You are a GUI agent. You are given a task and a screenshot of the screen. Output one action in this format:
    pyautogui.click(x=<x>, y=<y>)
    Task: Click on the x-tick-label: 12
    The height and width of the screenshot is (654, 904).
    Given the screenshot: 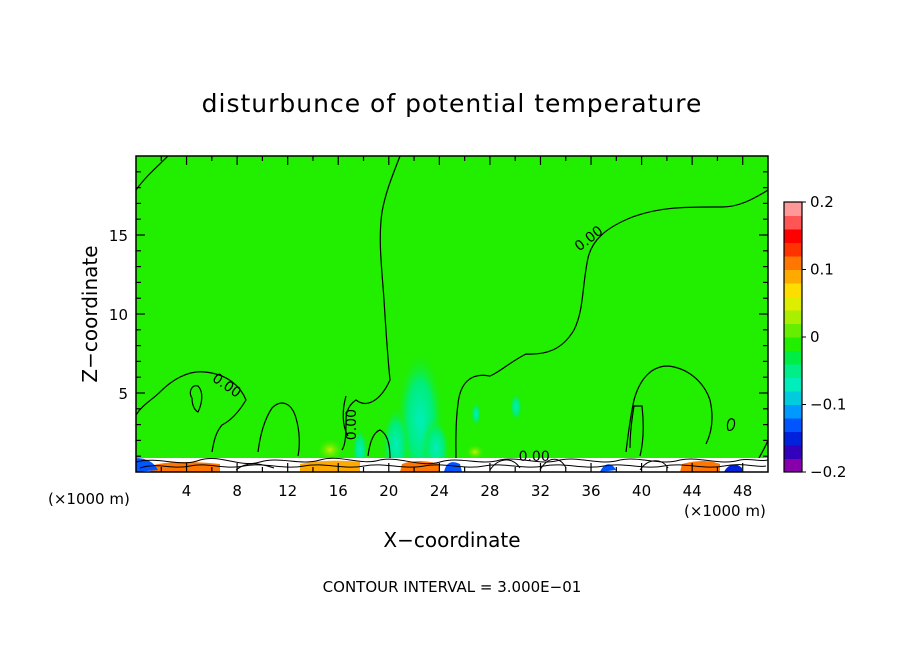 What is the action you would take?
    pyautogui.click(x=287, y=491)
    